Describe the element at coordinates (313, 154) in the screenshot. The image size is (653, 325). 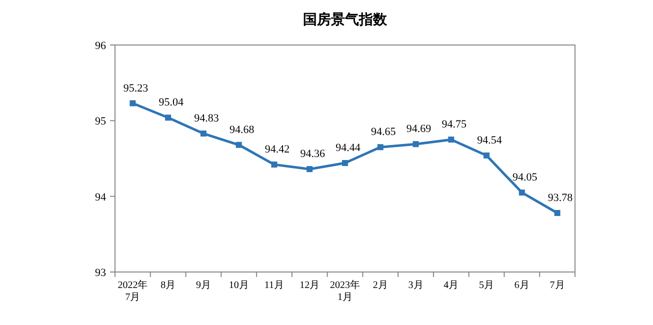
I see `data-label: 94.36` at that location.